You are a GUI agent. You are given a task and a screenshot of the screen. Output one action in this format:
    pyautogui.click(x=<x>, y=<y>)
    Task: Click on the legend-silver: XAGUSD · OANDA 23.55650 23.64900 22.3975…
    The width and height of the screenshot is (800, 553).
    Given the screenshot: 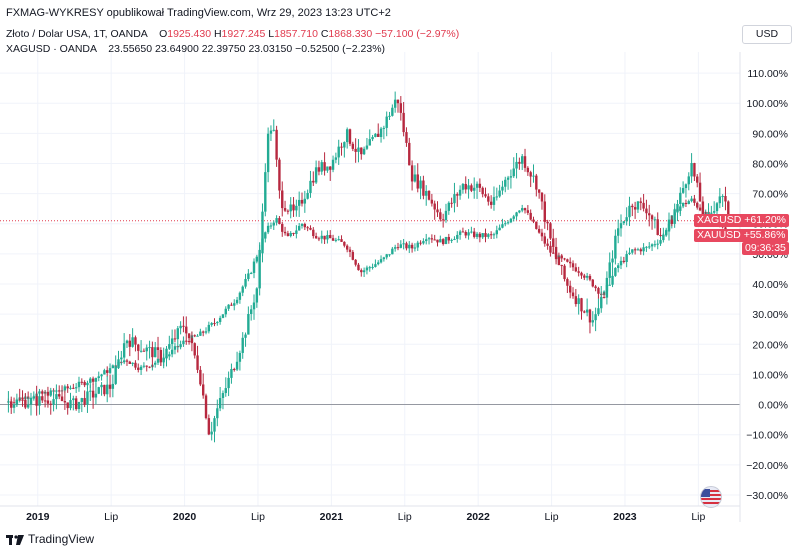 What is the action you would take?
    pyautogui.click(x=195, y=49)
    